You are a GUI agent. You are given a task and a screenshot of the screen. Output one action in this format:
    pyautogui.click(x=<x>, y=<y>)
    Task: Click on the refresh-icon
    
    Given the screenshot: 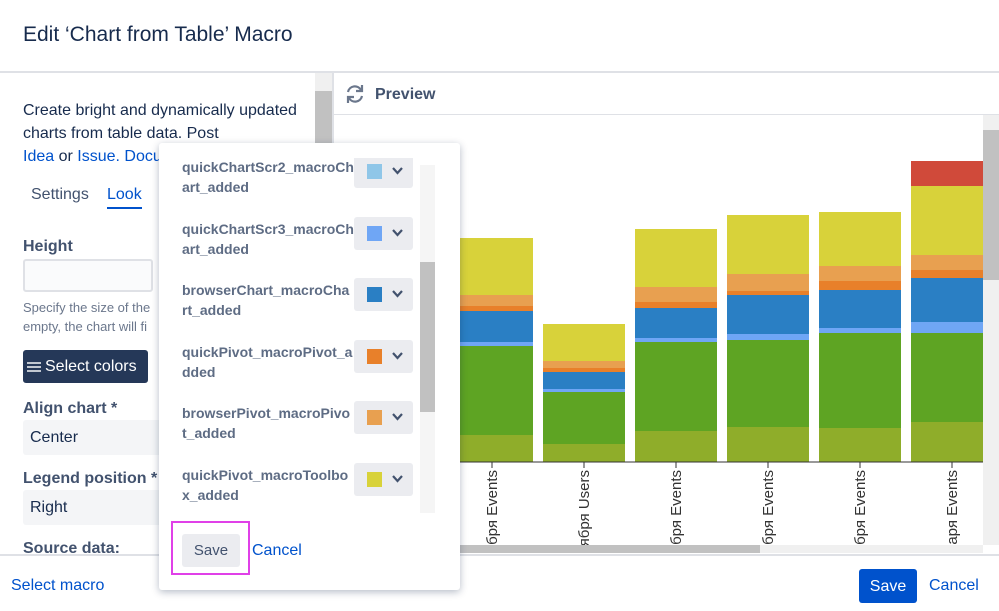 What is the action you would take?
    pyautogui.click(x=355, y=94)
    